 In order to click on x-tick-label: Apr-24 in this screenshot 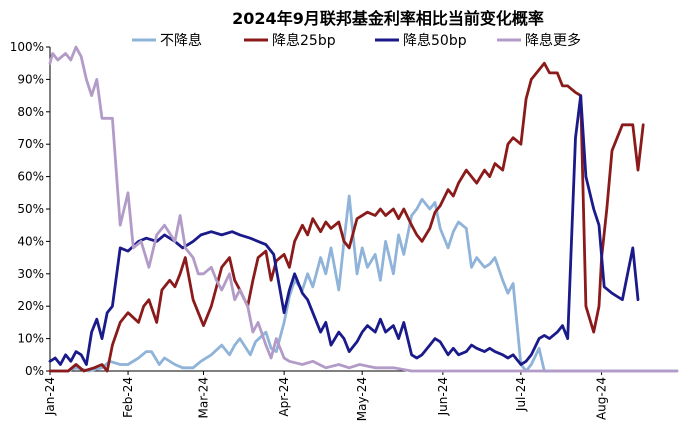, I will do `click(284, 397)`.